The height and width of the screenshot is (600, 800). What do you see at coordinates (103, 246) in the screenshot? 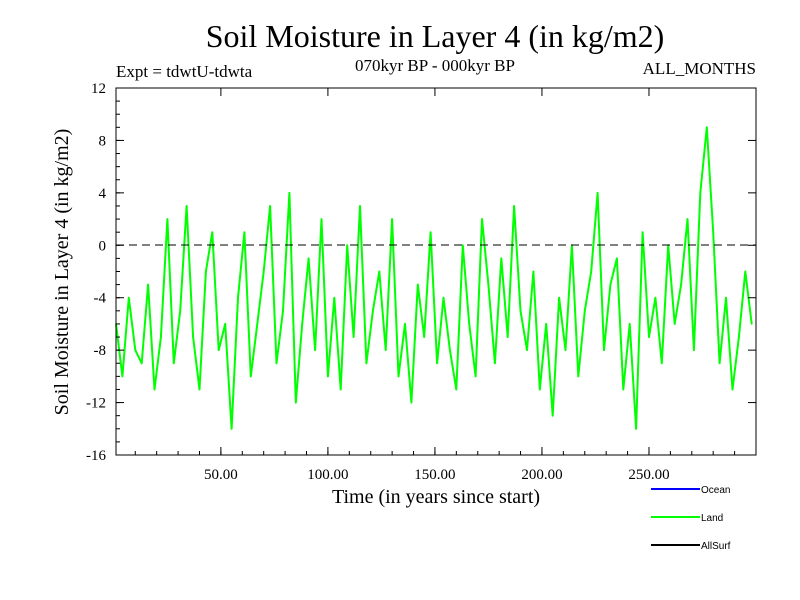
I see `y-tick-label: 0` at bounding box center [103, 246].